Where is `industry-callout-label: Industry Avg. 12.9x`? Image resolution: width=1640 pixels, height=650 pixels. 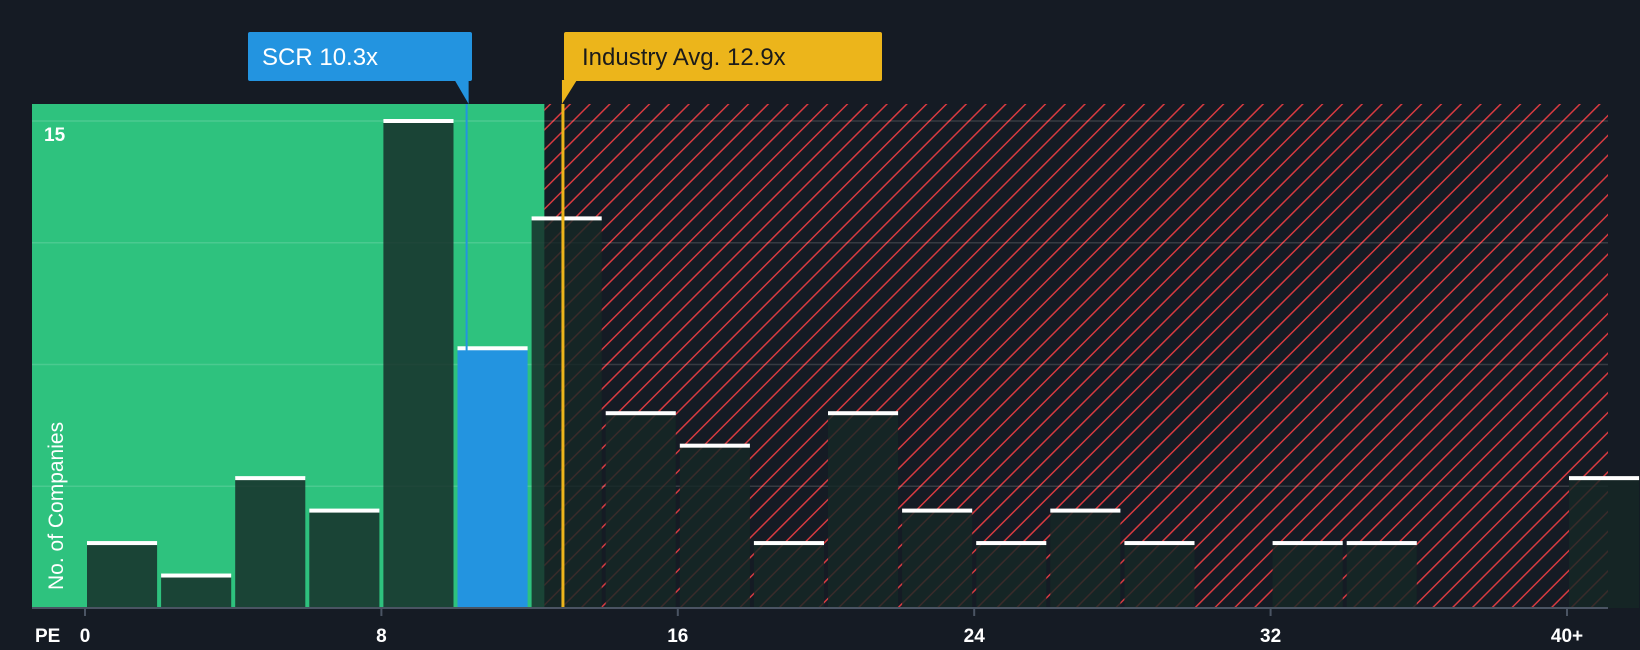
industry-callout-label: Industry Avg. 12.9x is located at coordinates (684, 57).